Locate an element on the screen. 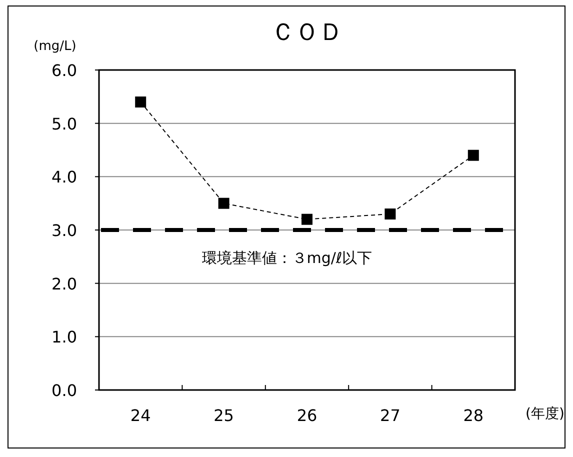 Image resolution: width=573 pixels, height=457 pixels. x-tick-label: 26 is located at coordinates (307, 415).